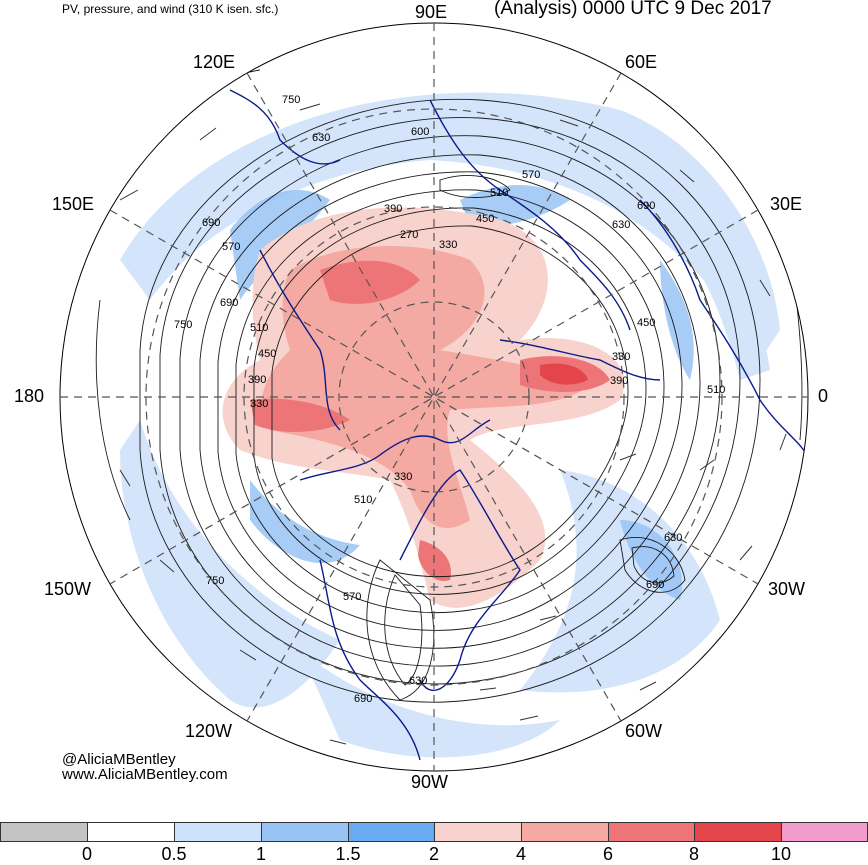 The image size is (868, 865). What do you see at coordinates (787, 589) in the screenshot?
I see `lon-label-30w: 30W` at bounding box center [787, 589].